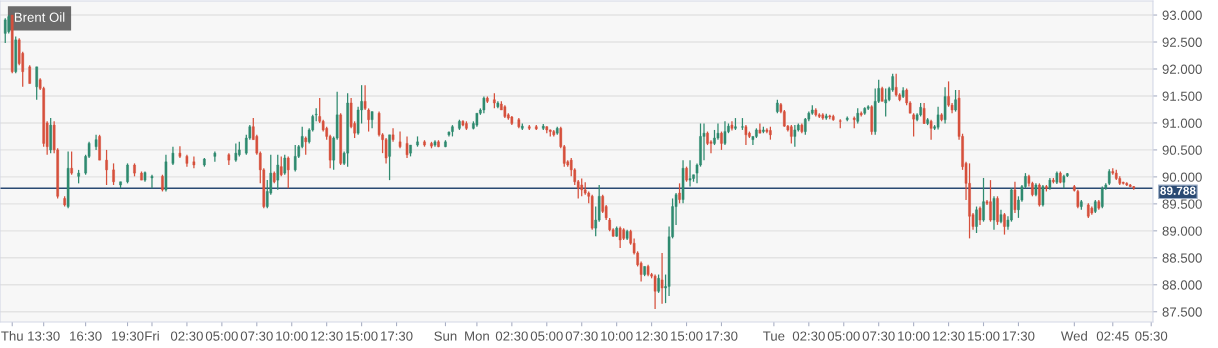 The height and width of the screenshot is (348, 1218). I want to click on x-tick-label: Thu, so click(12, 336).